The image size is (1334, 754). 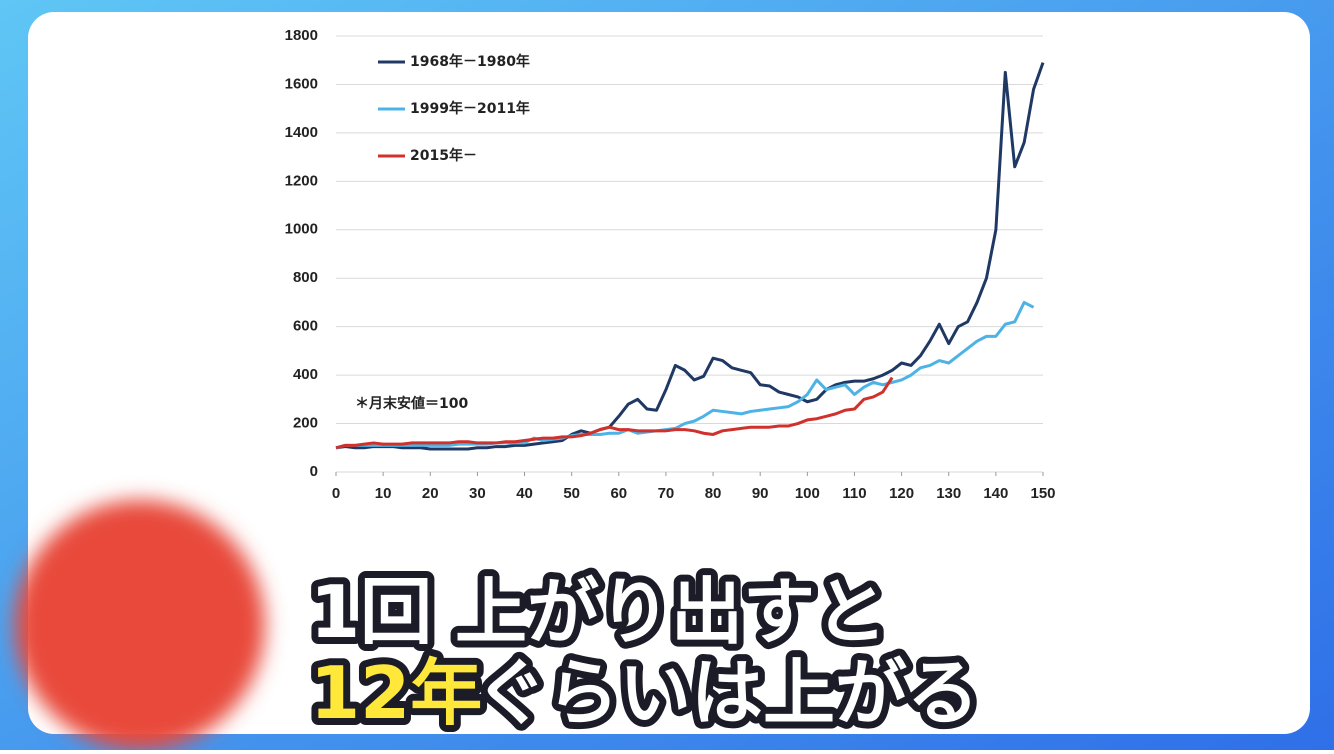 I want to click on x-tick-label: 30, so click(x=477, y=493).